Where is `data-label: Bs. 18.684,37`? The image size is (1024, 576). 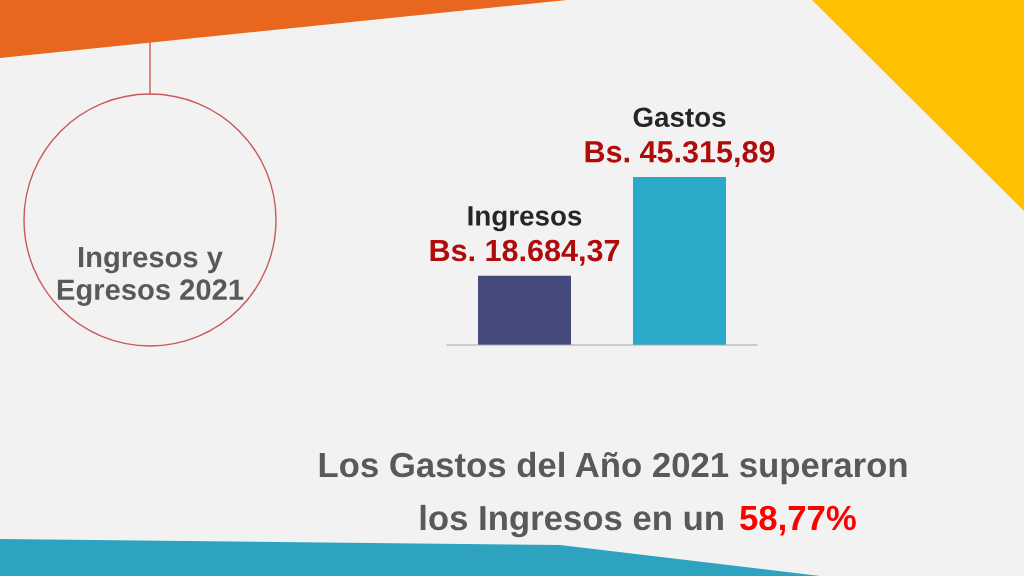
data-label: Bs. 18.684,37 is located at coordinates (525, 252).